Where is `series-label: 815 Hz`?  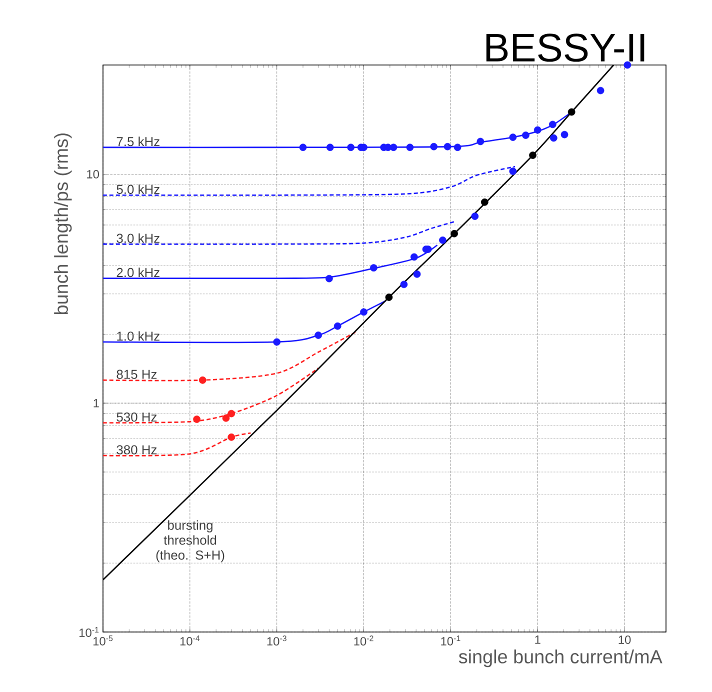 series-label: 815 Hz is located at coordinates (136, 374).